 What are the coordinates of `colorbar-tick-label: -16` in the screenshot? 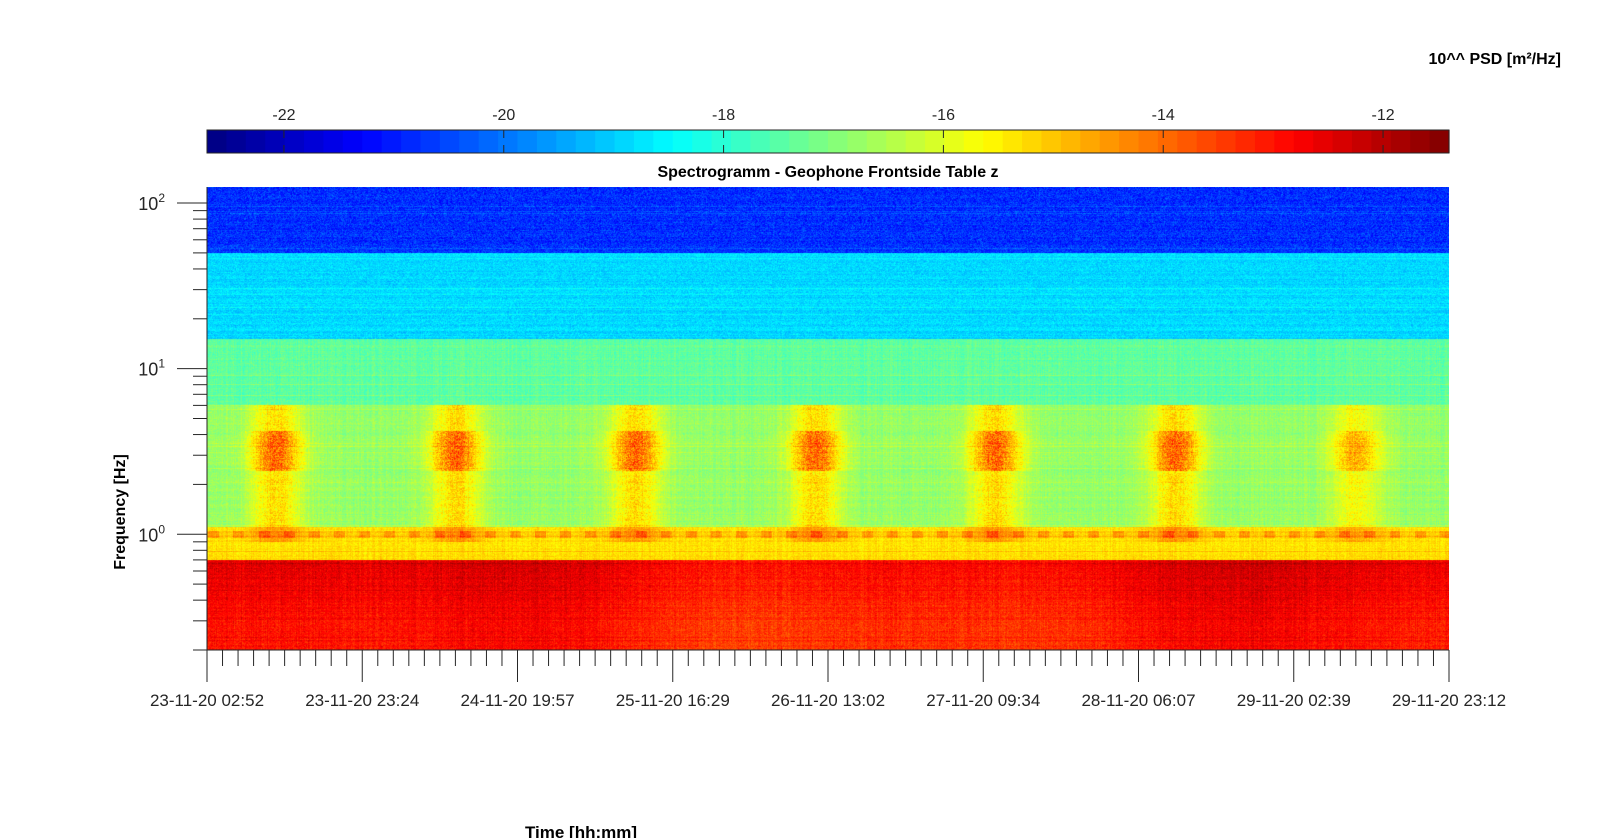 It's located at (943, 115).